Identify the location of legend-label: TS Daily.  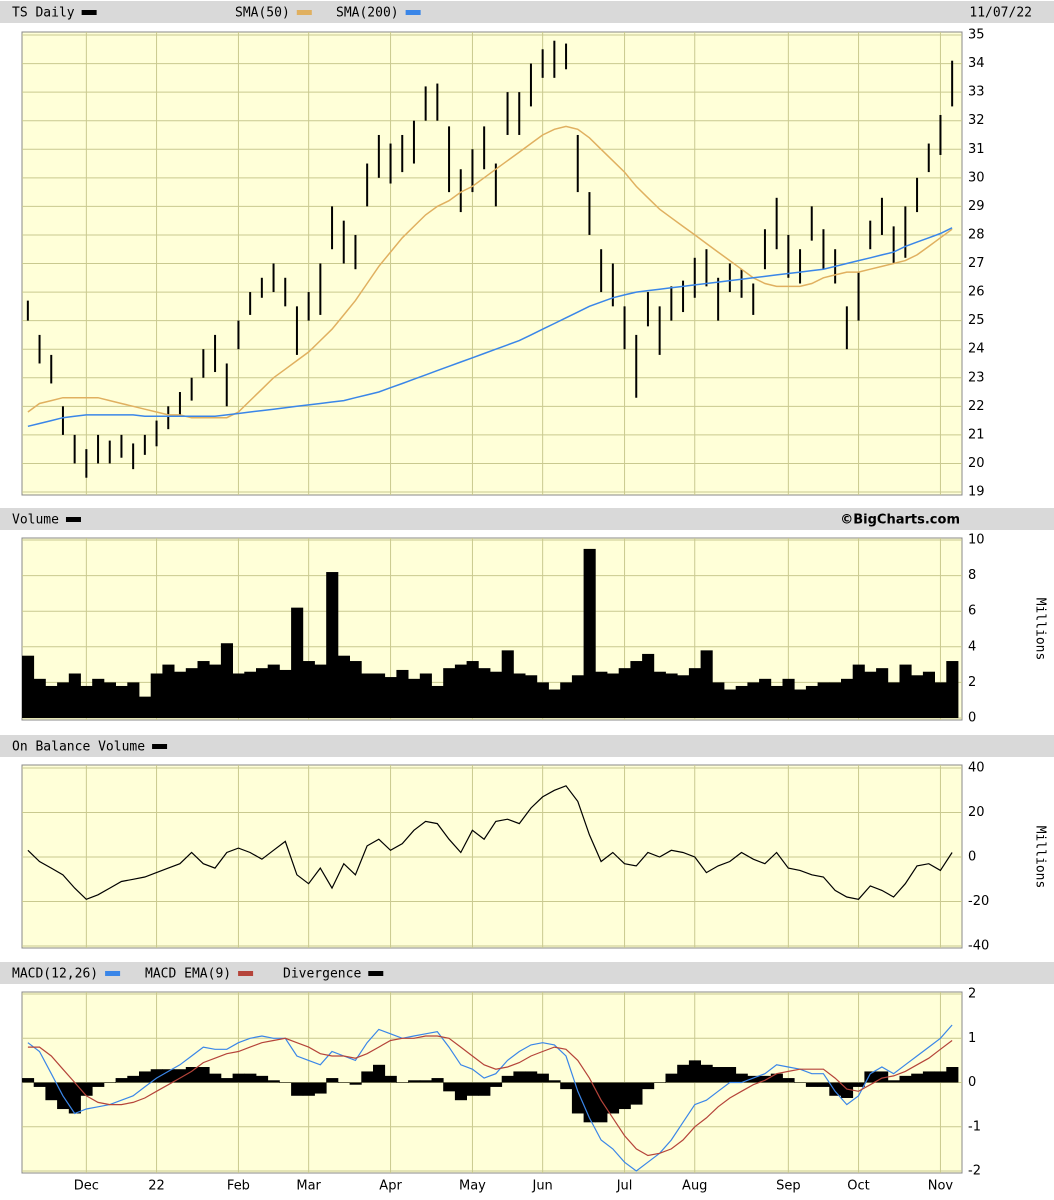
(43, 13).